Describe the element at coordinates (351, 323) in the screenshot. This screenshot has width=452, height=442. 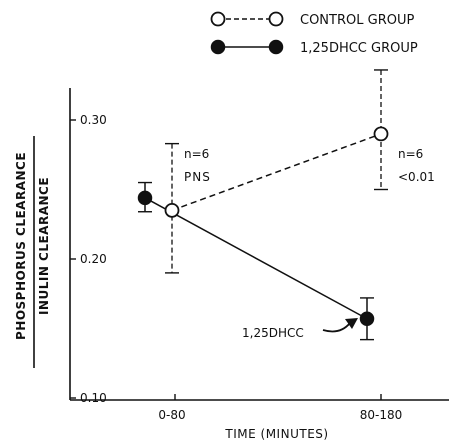
I see `annotation-arrow-head` at that location.